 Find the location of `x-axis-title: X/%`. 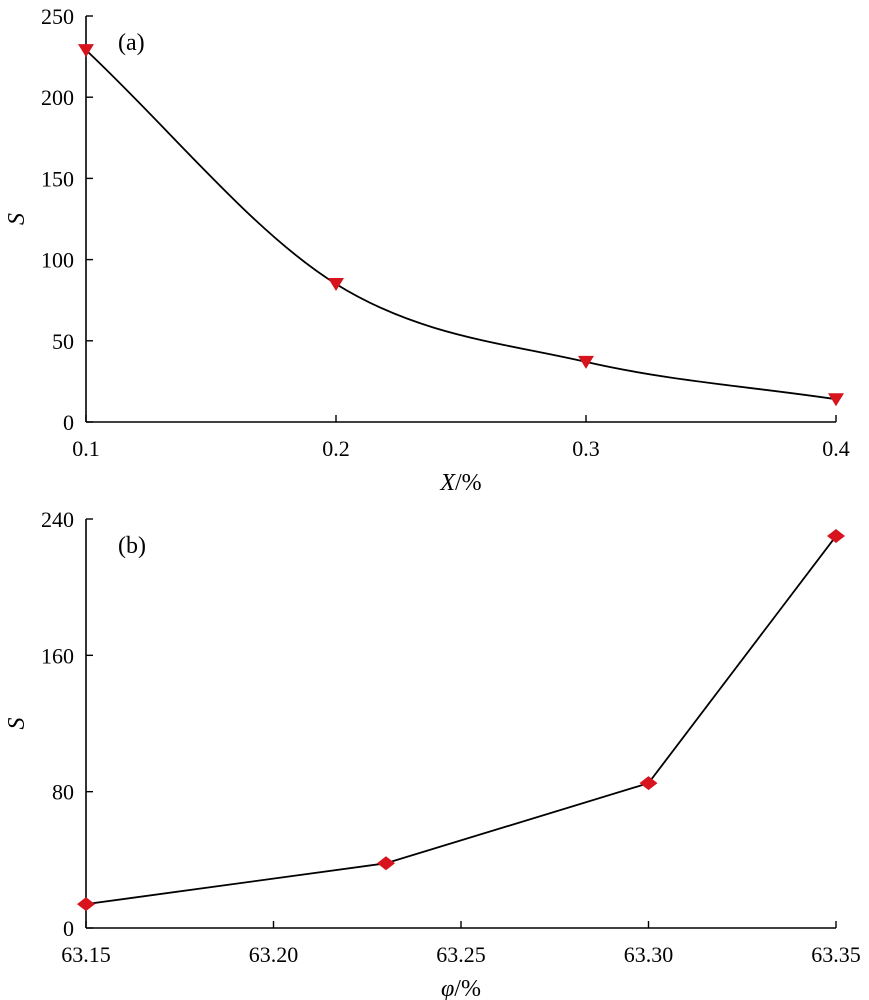

x-axis-title: X/% is located at coordinates (460, 483).